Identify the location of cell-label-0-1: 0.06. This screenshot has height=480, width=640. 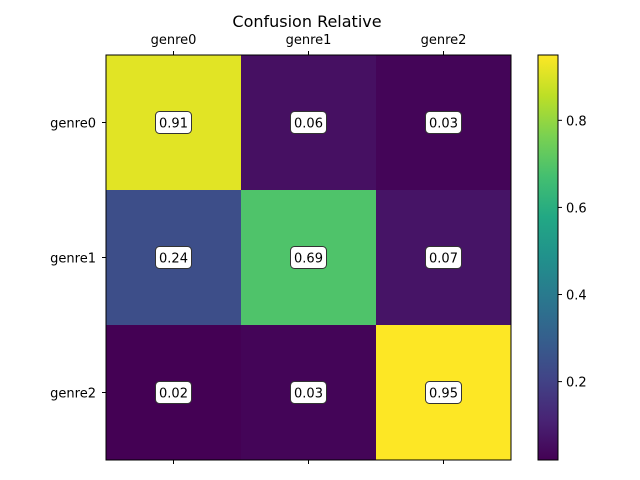
(308, 124).